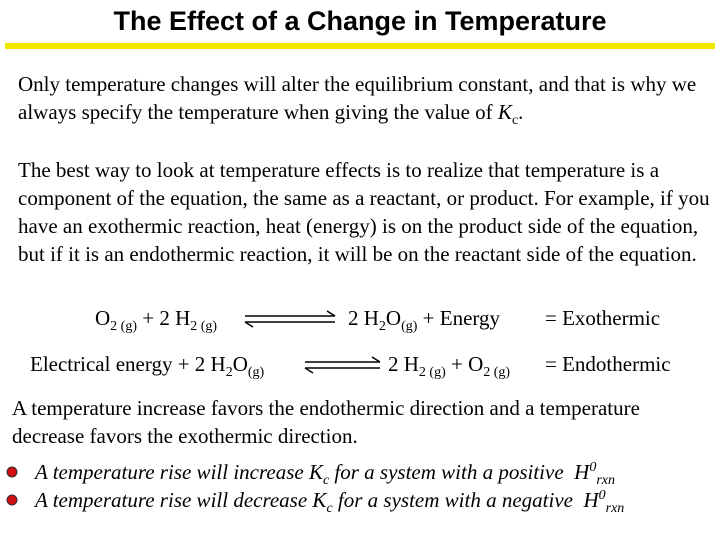 The height and width of the screenshot is (540, 720). Describe the element at coordinates (608, 364) in the screenshot. I see `equation-label: = Endothermic` at that location.